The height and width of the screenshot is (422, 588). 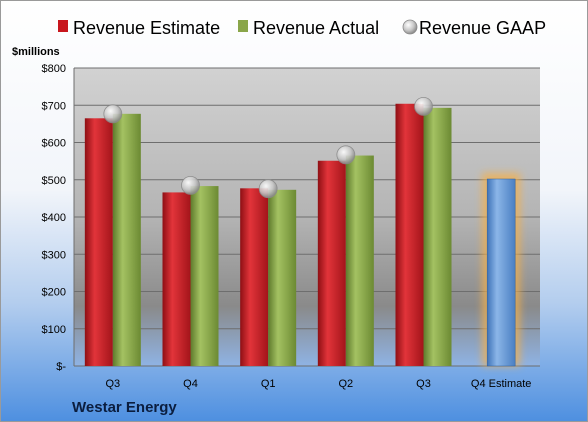 What do you see at coordinates (318, 384) in the screenshot?
I see `x-axis: Q3 Q4 Q1 Q2 Q3 Q4 Estimate` at bounding box center [318, 384].